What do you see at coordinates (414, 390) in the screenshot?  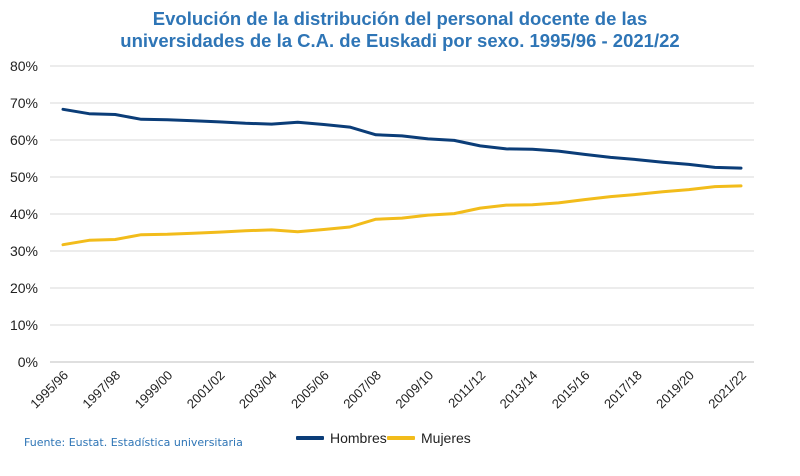 I see `x-tick-label: 2009/10` at bounding box center [414, 390].